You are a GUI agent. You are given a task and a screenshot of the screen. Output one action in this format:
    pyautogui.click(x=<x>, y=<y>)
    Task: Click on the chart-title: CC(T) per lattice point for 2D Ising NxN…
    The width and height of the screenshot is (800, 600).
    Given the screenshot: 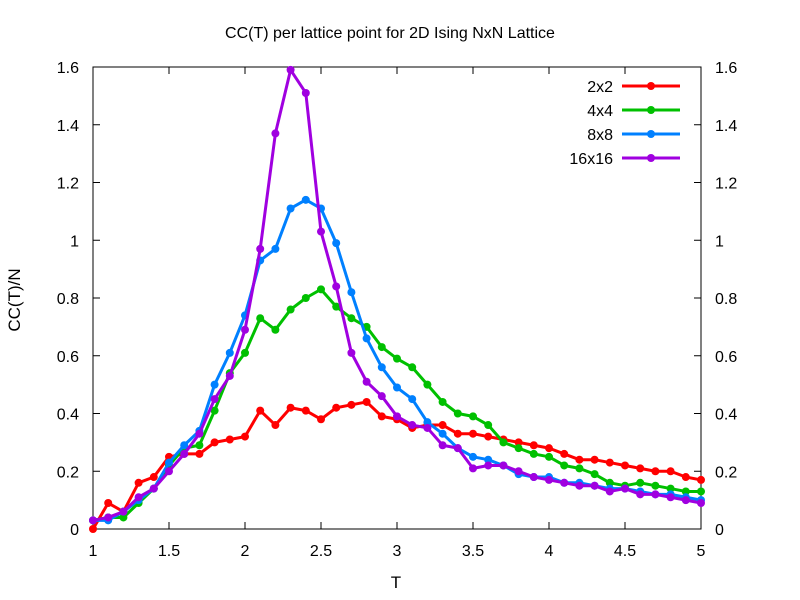 What is the action you would take?
    pyautogui.click(x=390, y=33)
    